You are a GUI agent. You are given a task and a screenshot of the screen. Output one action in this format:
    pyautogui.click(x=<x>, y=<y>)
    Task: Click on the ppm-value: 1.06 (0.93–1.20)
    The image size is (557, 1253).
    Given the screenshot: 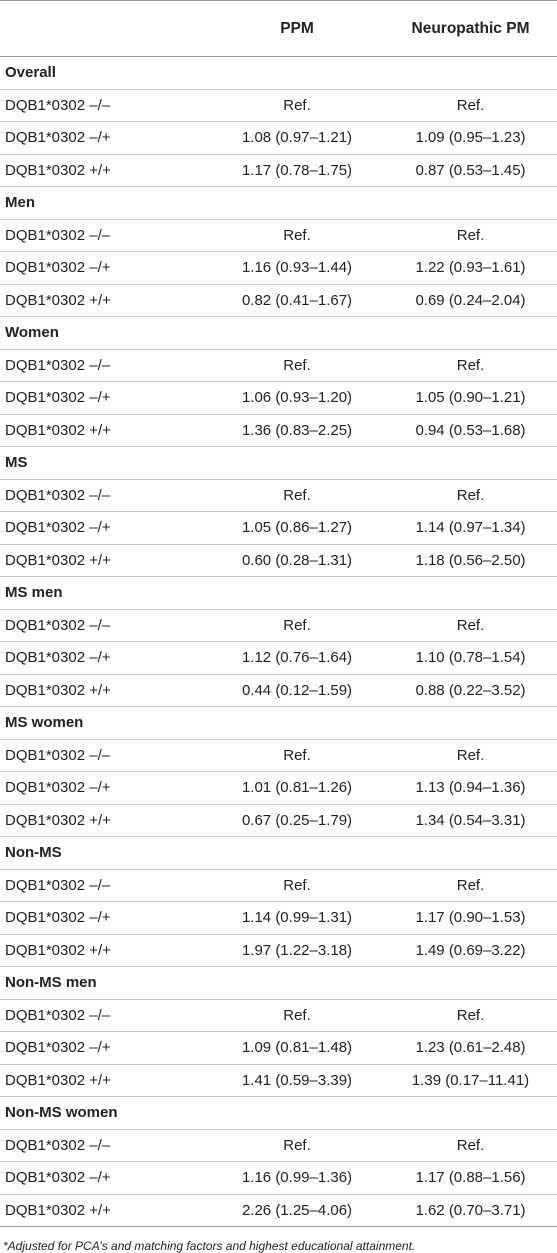 What is the action you would take?
    pyautogui.click(x=297, y=398)
    